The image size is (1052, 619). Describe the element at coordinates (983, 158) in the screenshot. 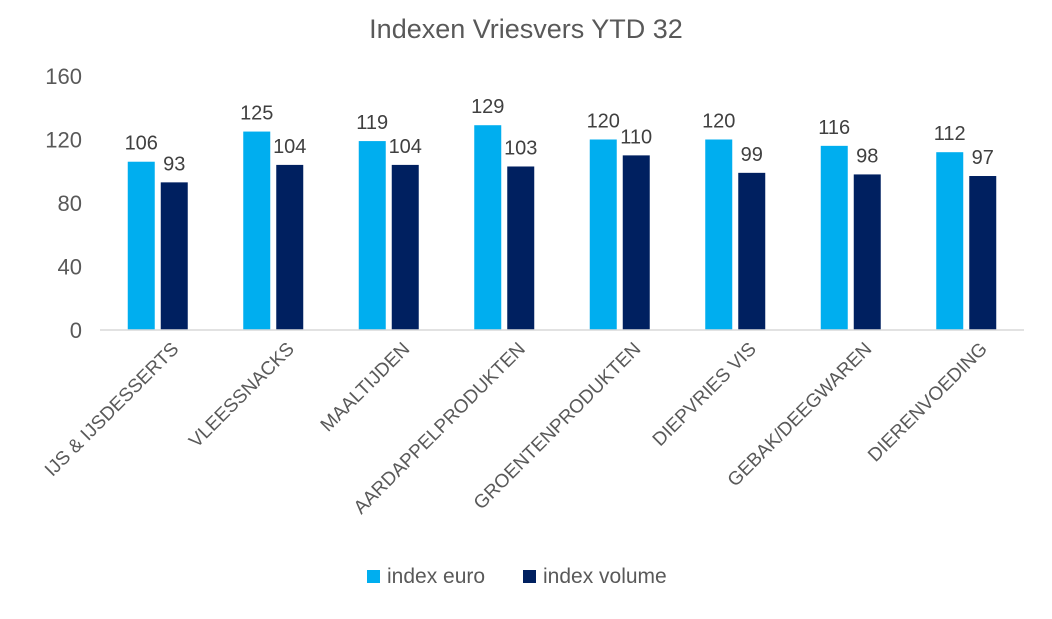

I see `data-label: 97` at that location.